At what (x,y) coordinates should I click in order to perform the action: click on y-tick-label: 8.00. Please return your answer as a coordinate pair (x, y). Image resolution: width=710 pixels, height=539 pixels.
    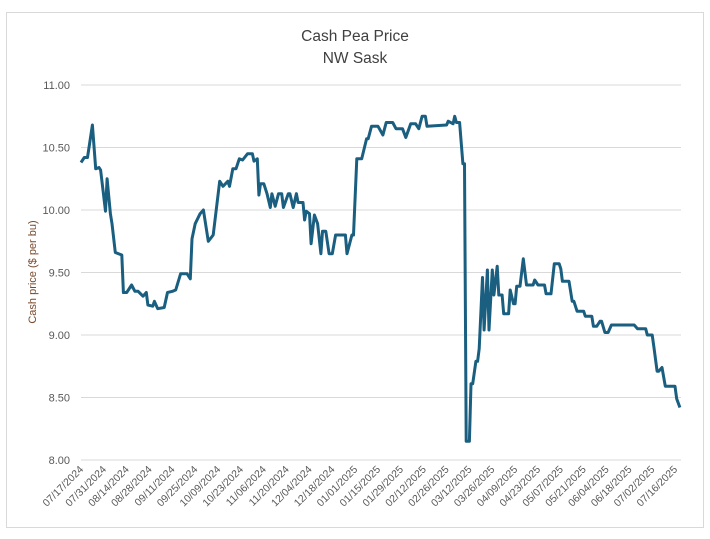
    Looking at the image, I should click on (59, 461).